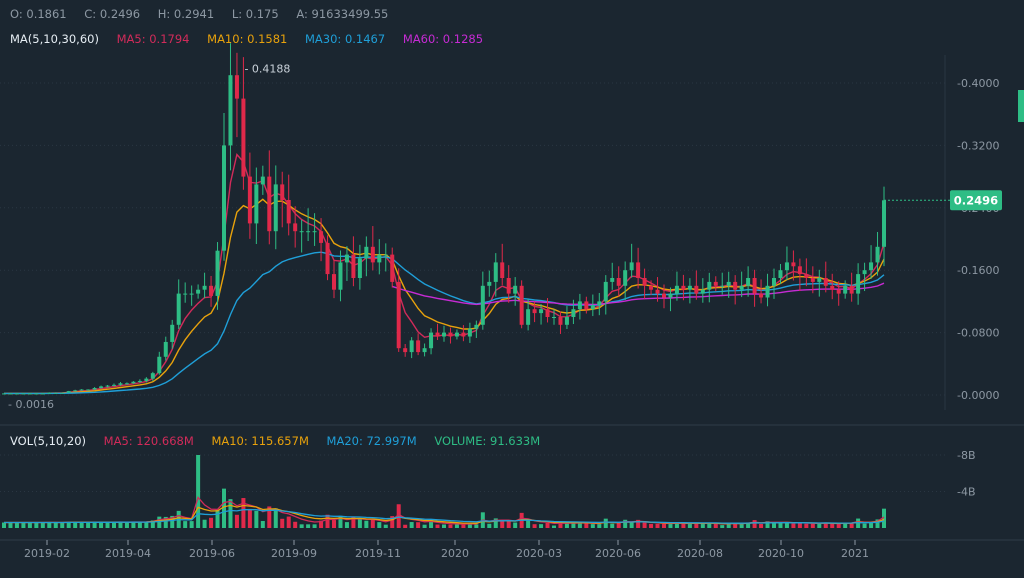  Describe the element at coordinates (1021, 106) in the screenshot. I see `scroll-indicator` at that location.